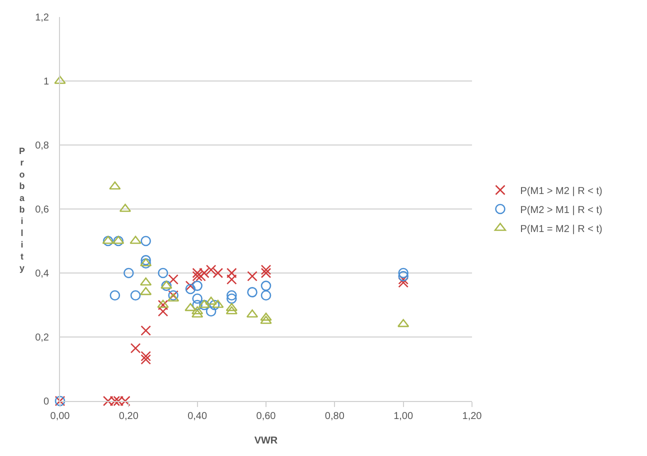 This screenshot has height=456, width=647. What do you see at coordinates (42, 274) in the screenshot?
I see `y-tick-label: 0,4` at bounding box center [42, 274].